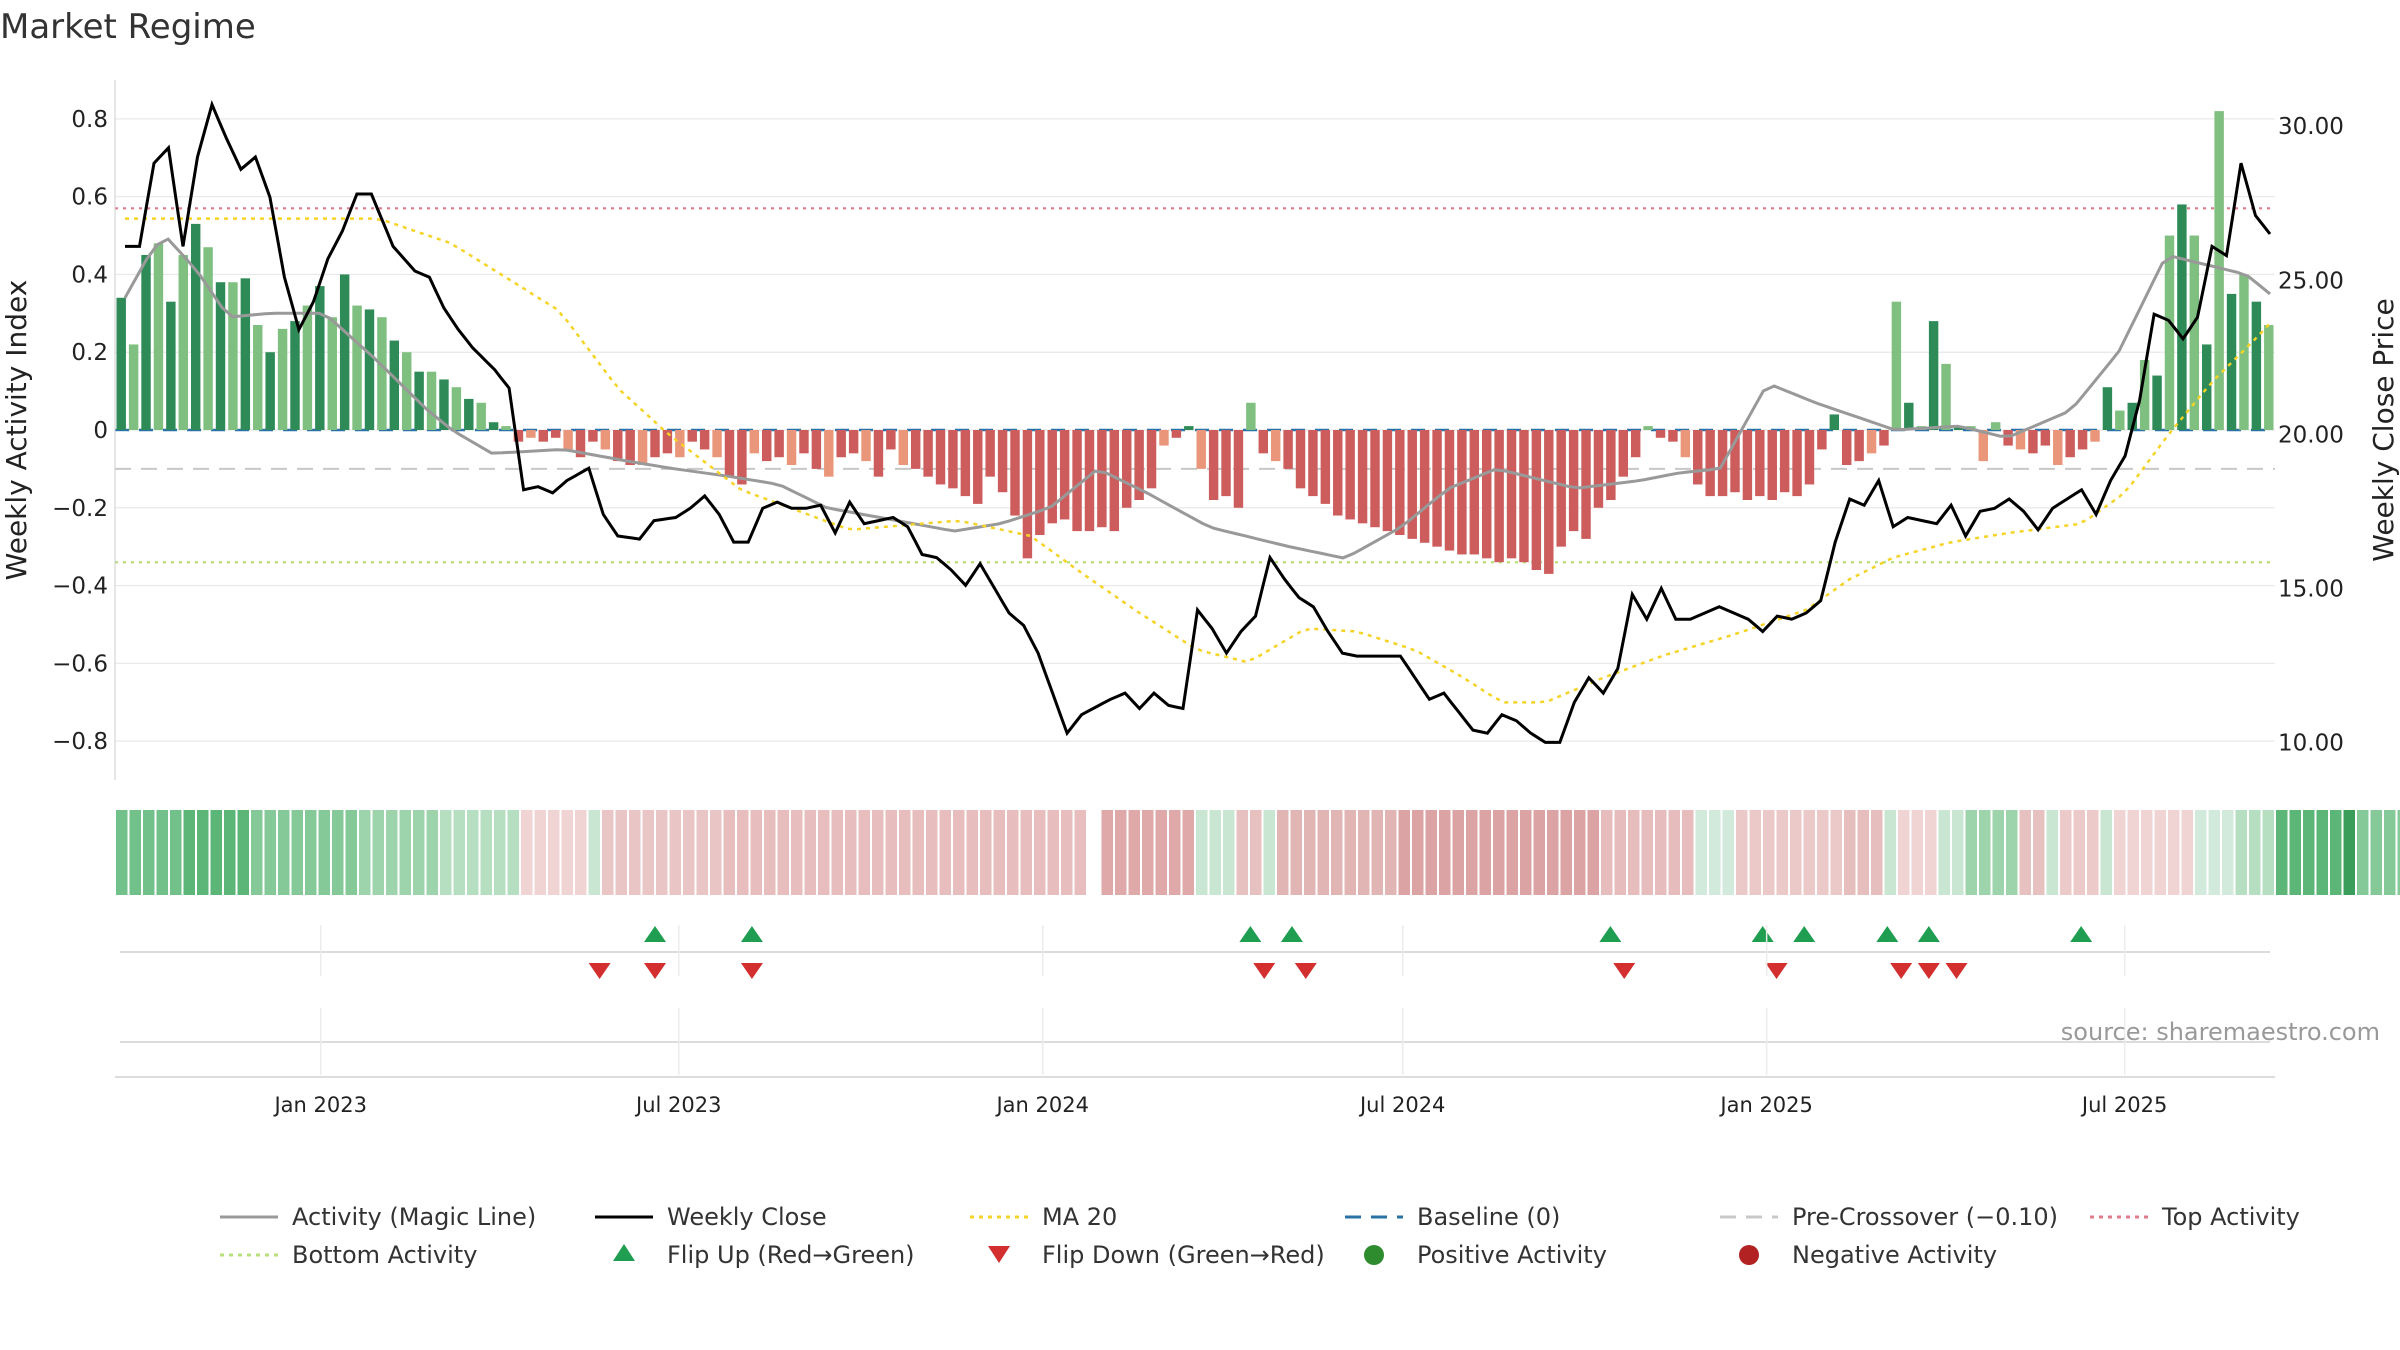  Describe the element at coordinates (1512, 1255) in the screenshot. I see `legend-label: Positive Activity` at that location.